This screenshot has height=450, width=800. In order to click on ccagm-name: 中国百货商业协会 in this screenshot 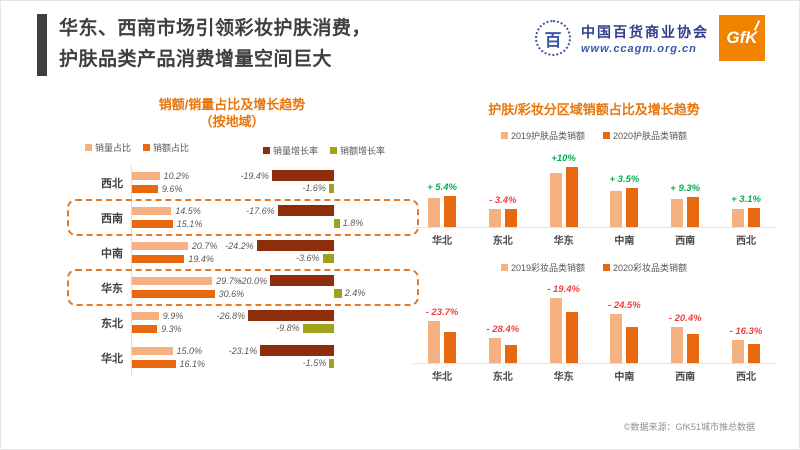, I will do `click(645, 33)`.